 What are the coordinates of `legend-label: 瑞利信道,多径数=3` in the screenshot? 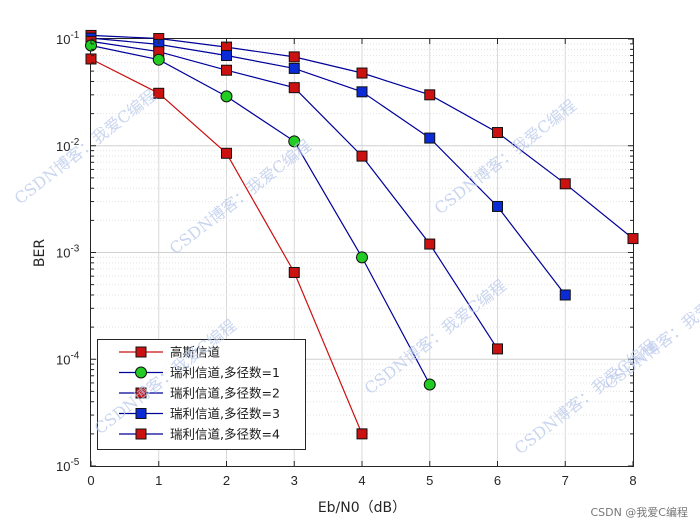 It's located at (225, 413).